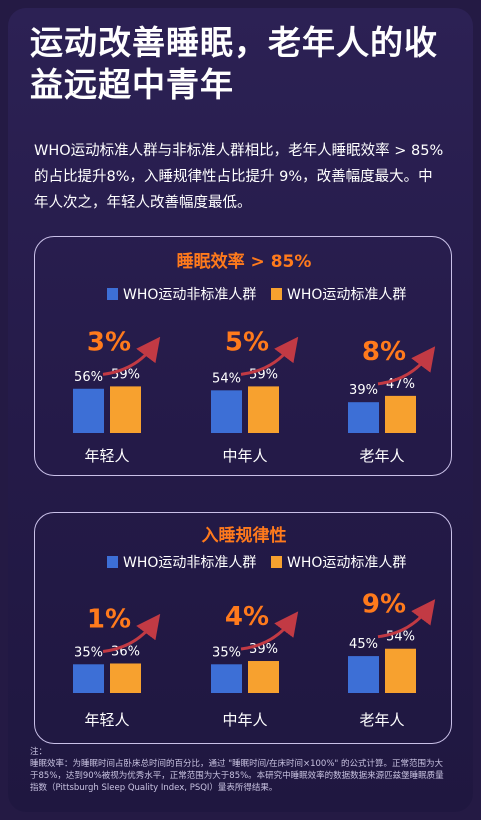 The height and width of the screenshot is (820, 481). What do you see at coordinates (109, 619) in the screenshot?
I see `increase-label: 1%` at bounding box center [109, 619].